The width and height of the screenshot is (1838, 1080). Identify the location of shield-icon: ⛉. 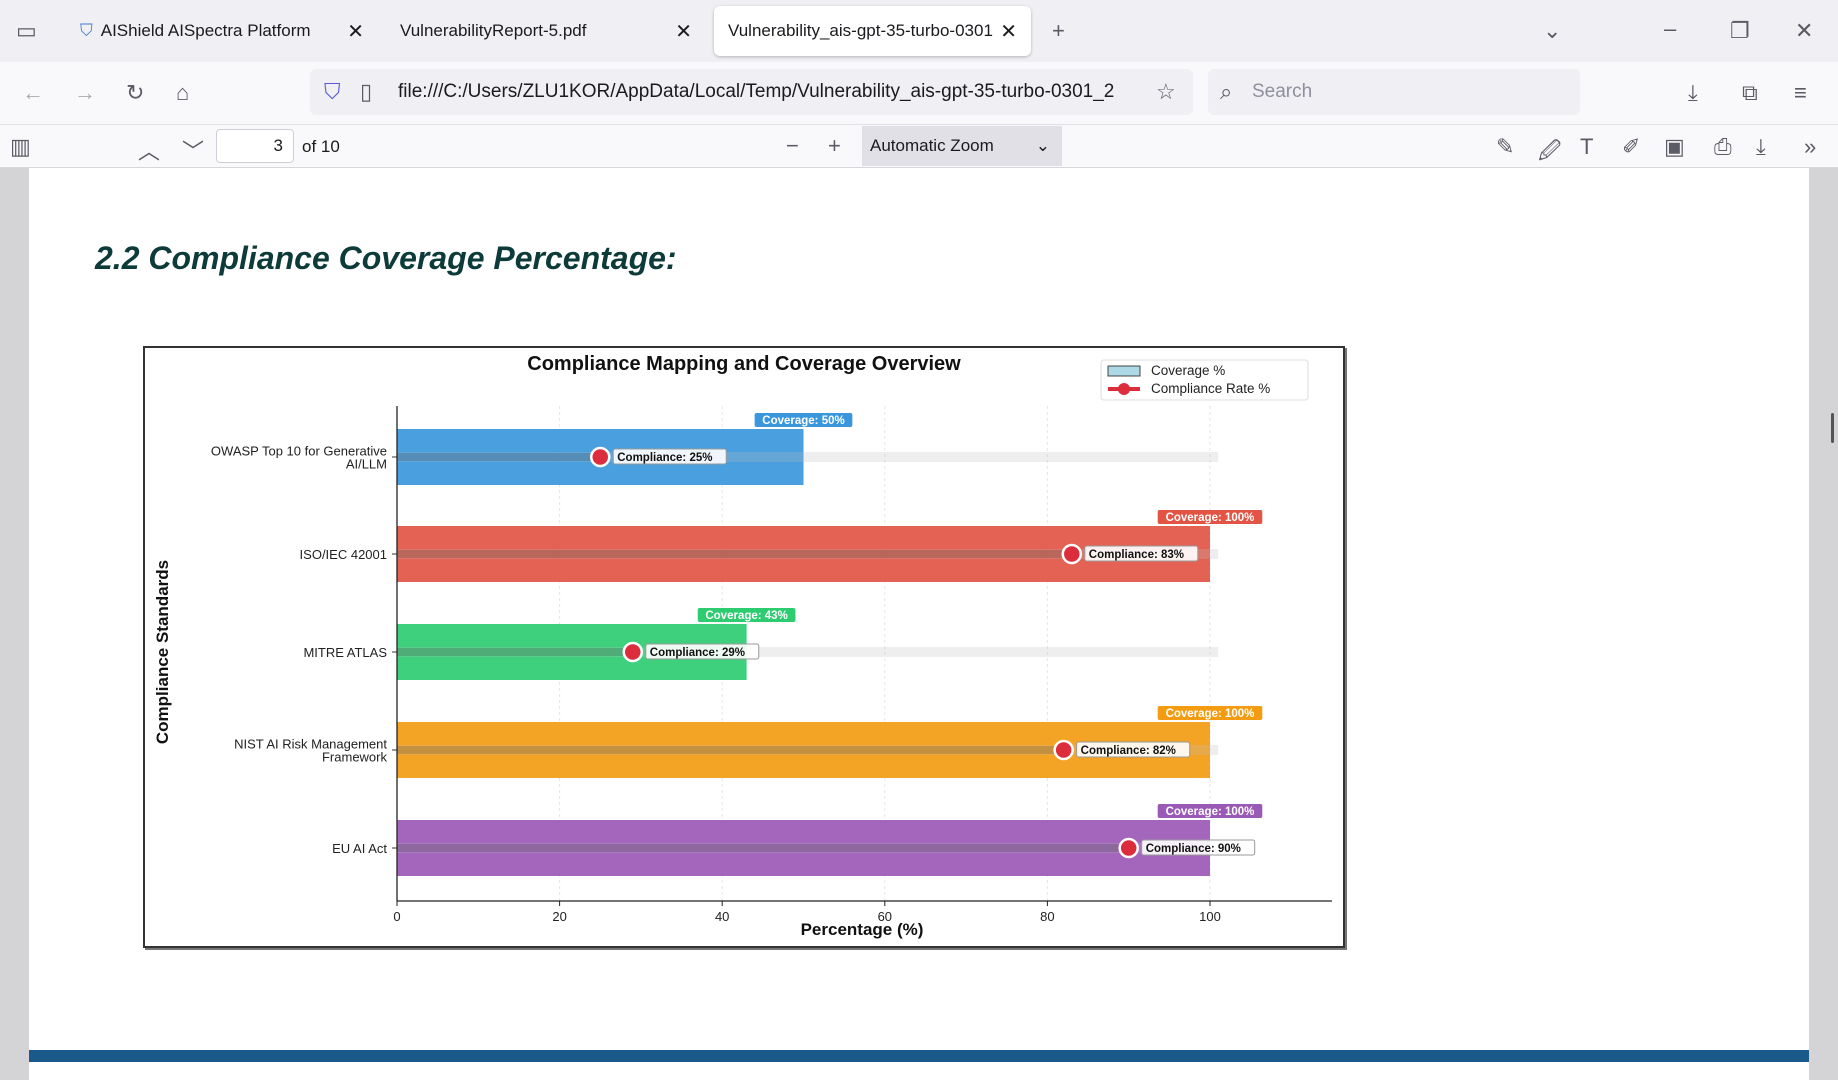
(332, 91).